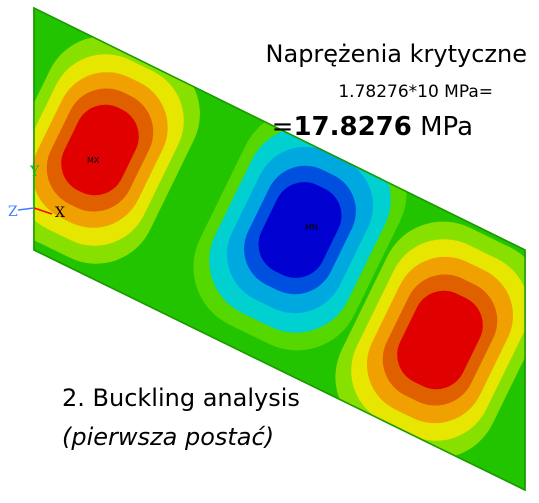 The width and height of the screenshot is (539, 503). What do you see at coordinates (117, 150) in the screenshot?
I see `left-max-lobe` at bounding box center [117, 150].